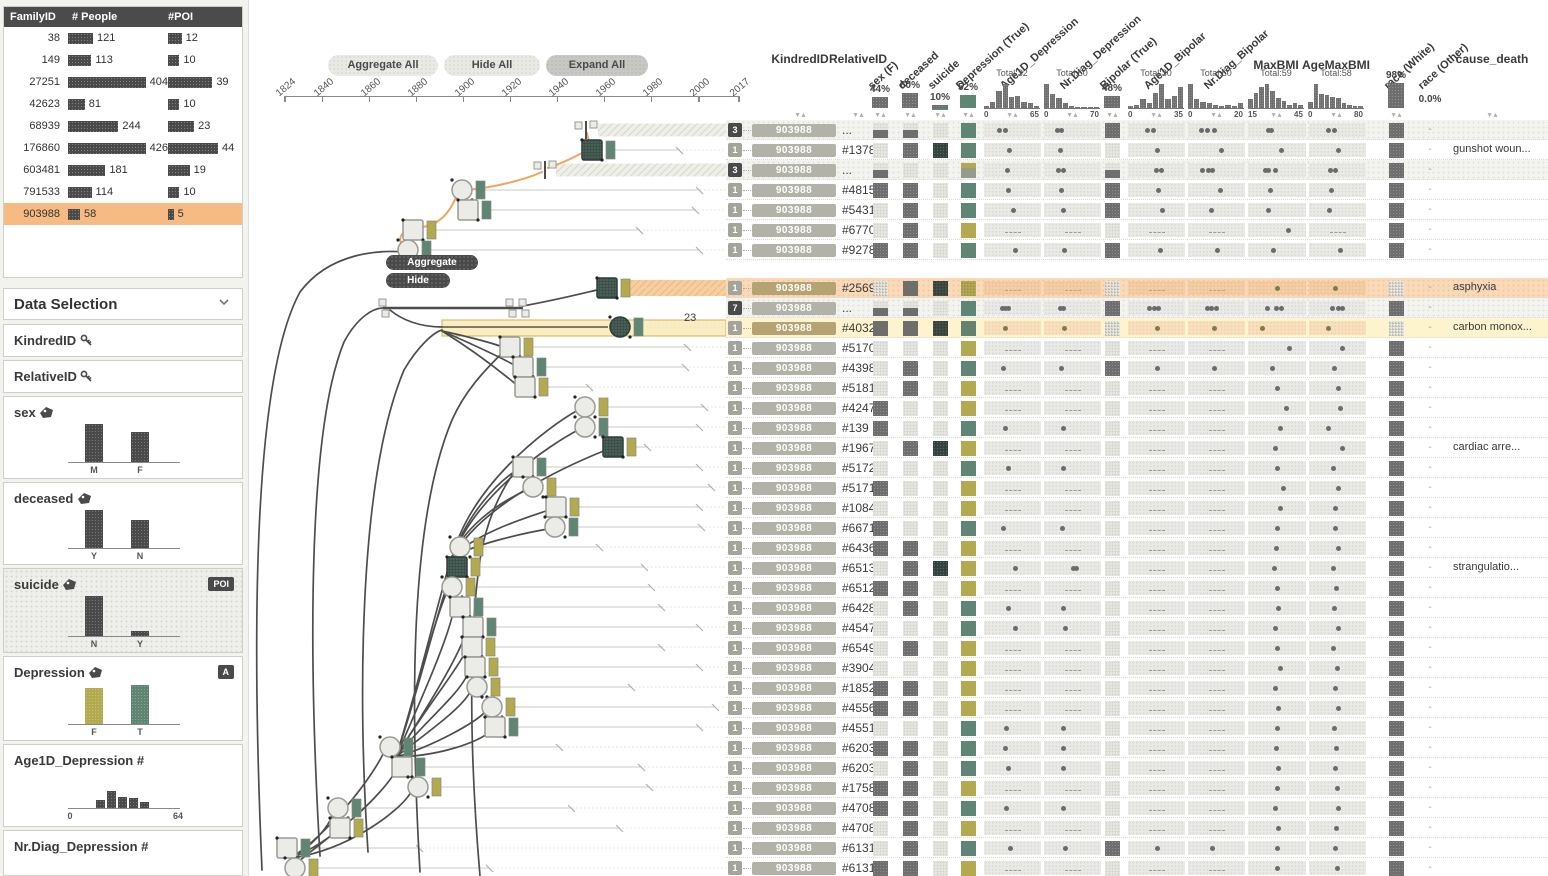 Image resolution: width=1548 pixels, height=876 pixels. Describe the element at coordinates (123, 60) in the screenshot. I see `family-row: 149 113 10` at that location.